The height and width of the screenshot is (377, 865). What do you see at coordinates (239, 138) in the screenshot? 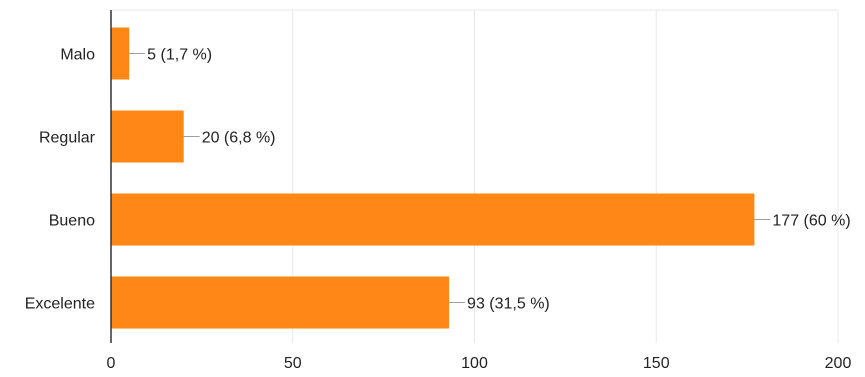
I see `data-label: 20 (6,8 %)` at bounding box center [239, 138].